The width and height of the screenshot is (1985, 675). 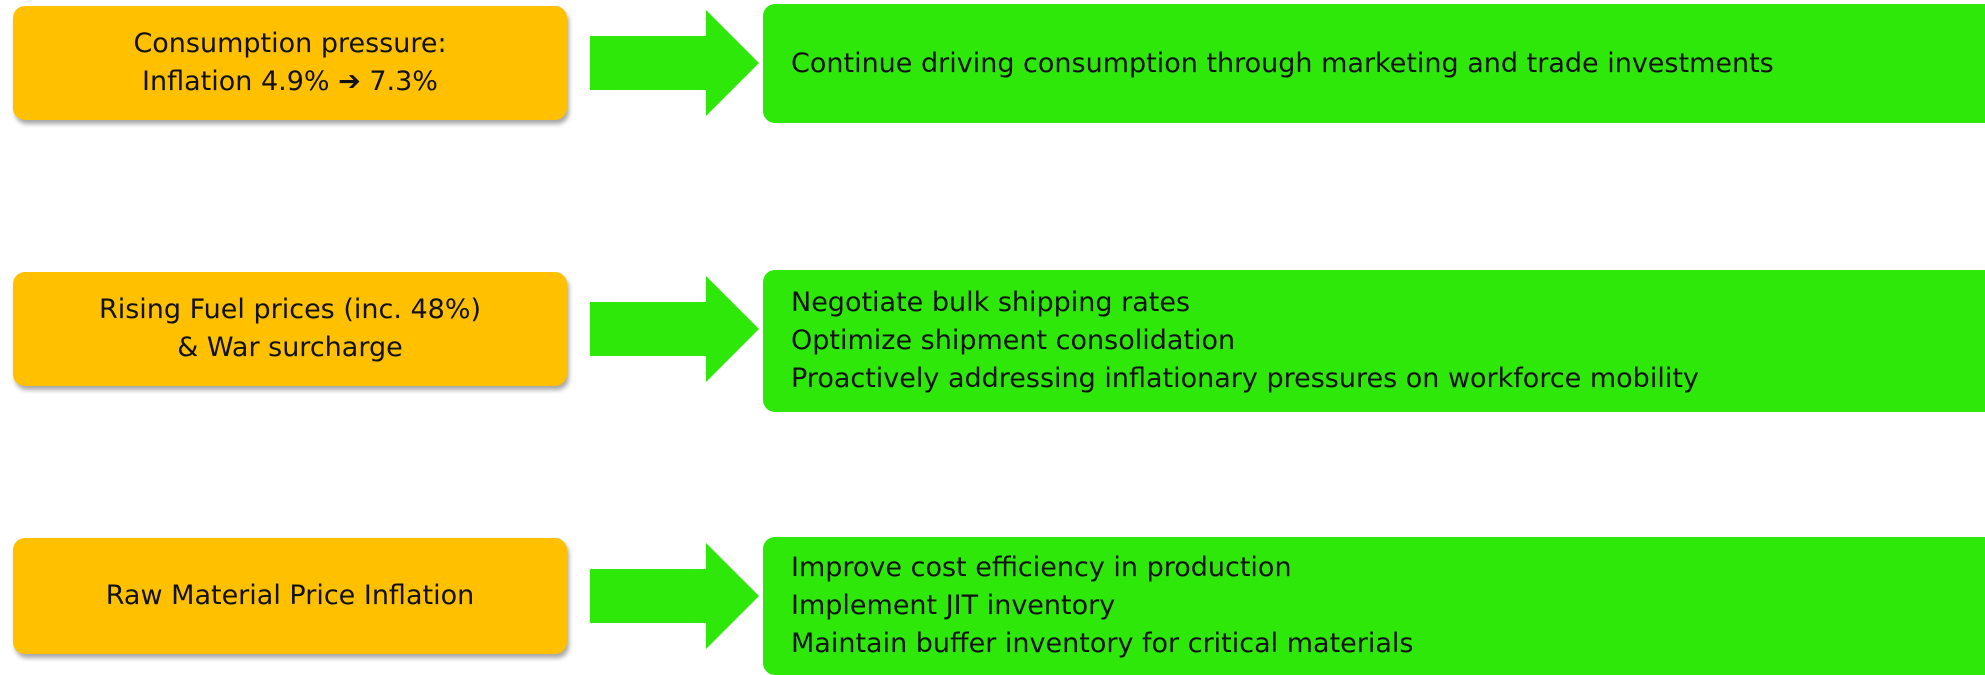 What do you see at coordinates (290, 347) in the screenshot?
I see `cause-text: & War surcharge` at bounding box center [290, 347].